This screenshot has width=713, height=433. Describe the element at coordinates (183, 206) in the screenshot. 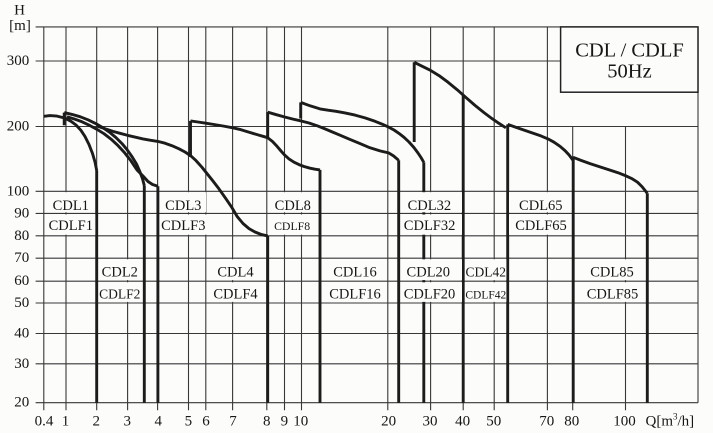

I see `svg-text: CDL3` at that location.